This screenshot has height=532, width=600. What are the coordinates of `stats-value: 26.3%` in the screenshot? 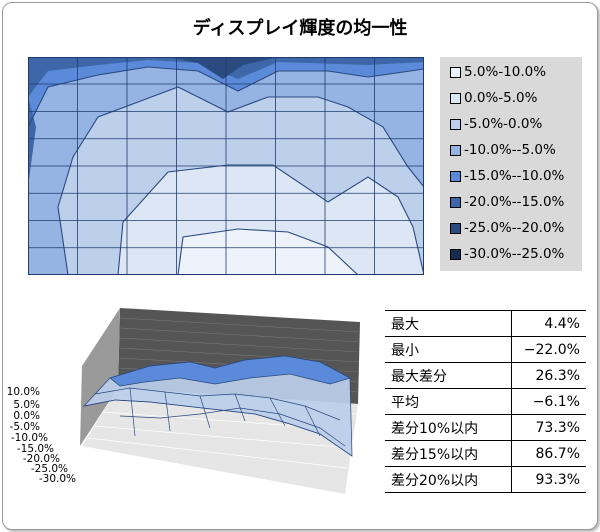 It's located at (548, 375).